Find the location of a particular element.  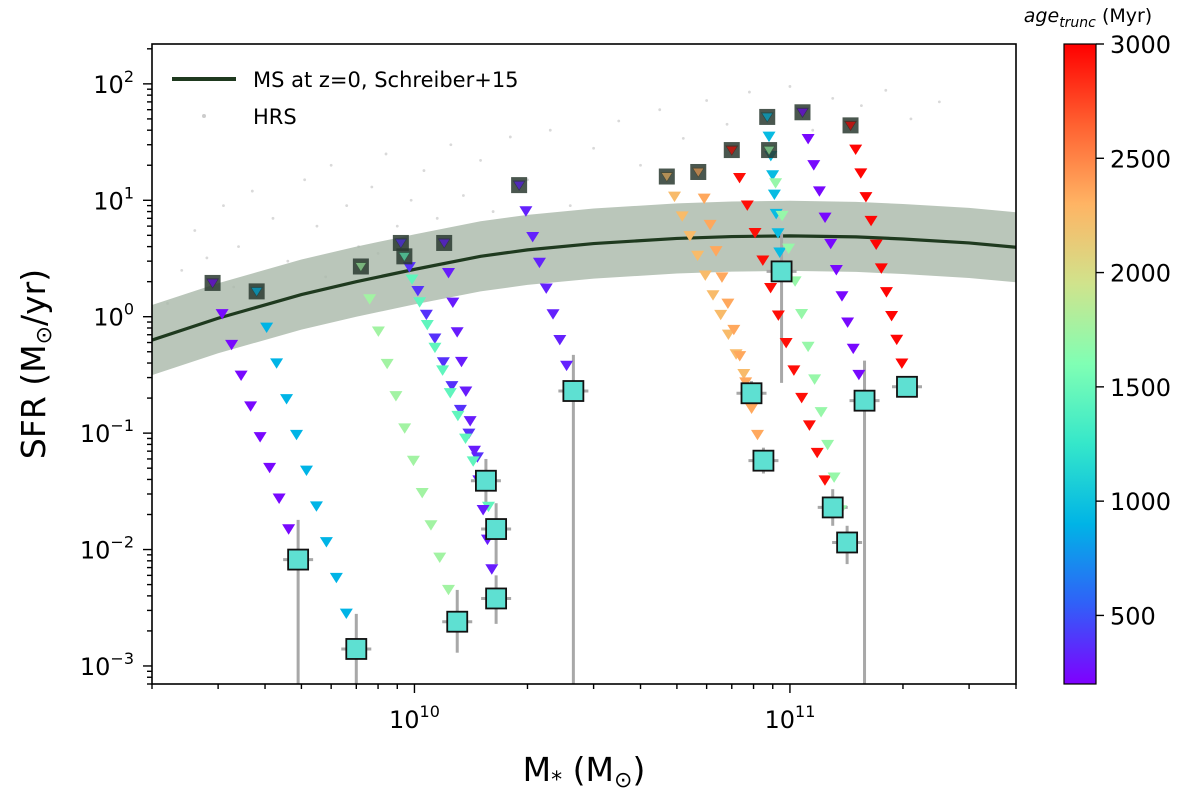

colorbar-tick-label: 1000 is located at coordinates (1140, 502).